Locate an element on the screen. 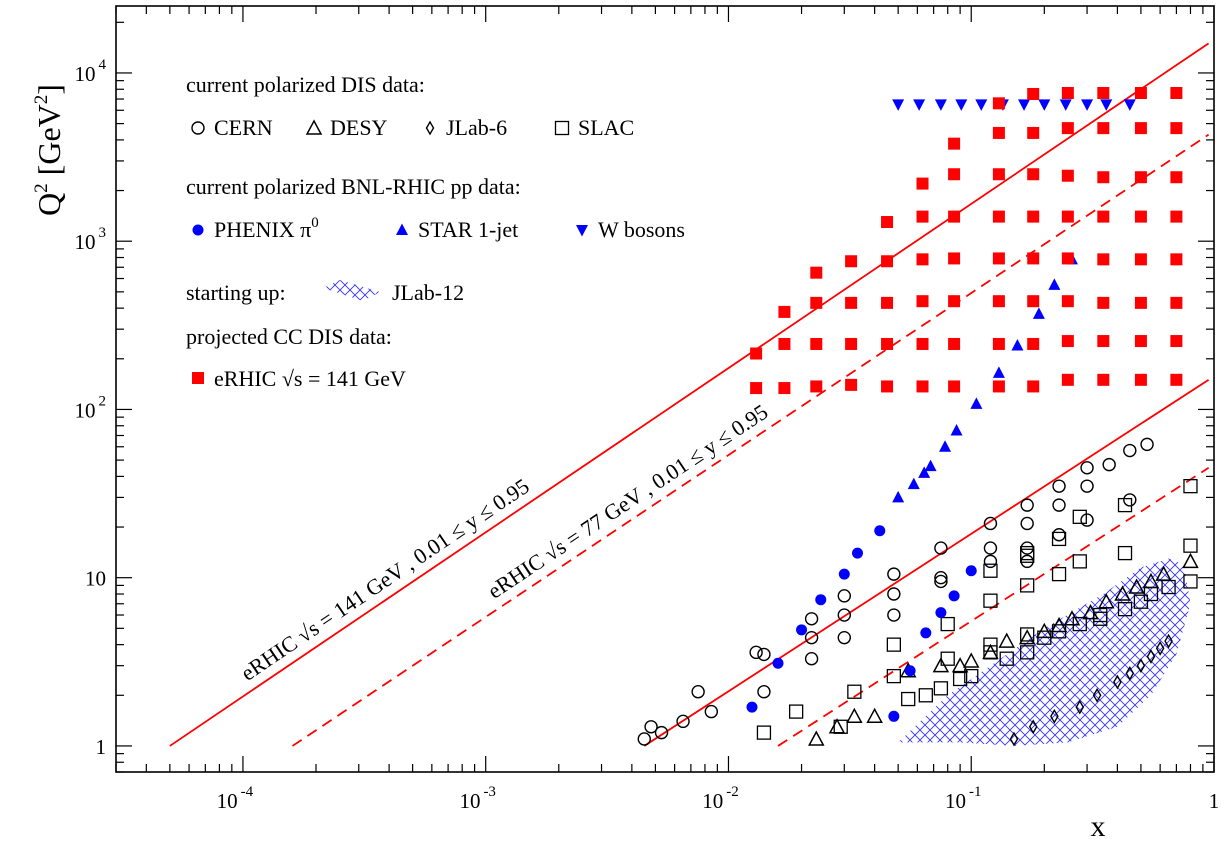 This screenshot has height=842, width=1228. legend-marker-star-1-jet is located at coordinates (402, 229).